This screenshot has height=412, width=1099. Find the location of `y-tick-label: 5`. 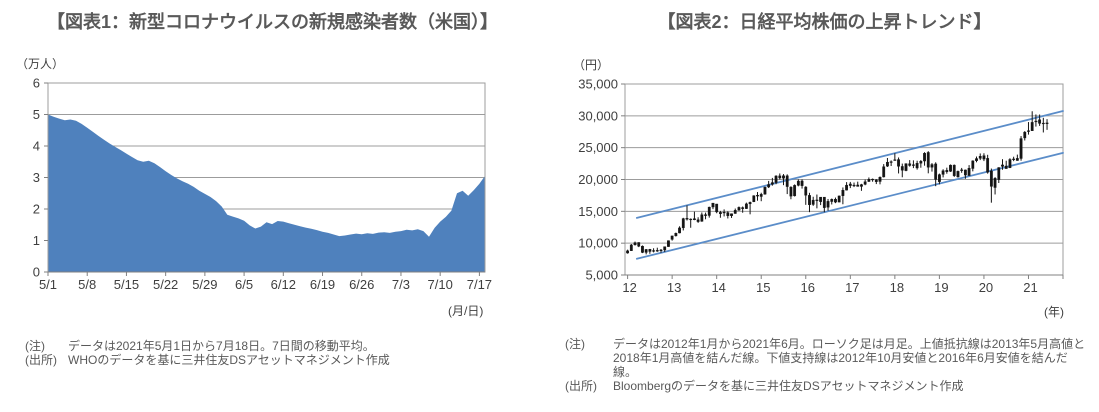

y-tick-label: 5 is located at coordinates (36, 114).